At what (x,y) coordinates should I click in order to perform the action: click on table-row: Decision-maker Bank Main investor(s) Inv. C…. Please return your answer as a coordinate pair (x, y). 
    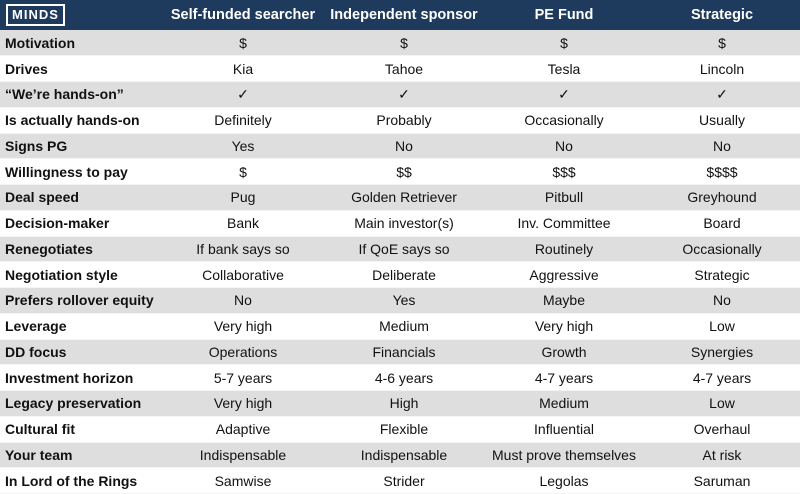
    Looking at the image, I should click on (400, 223).